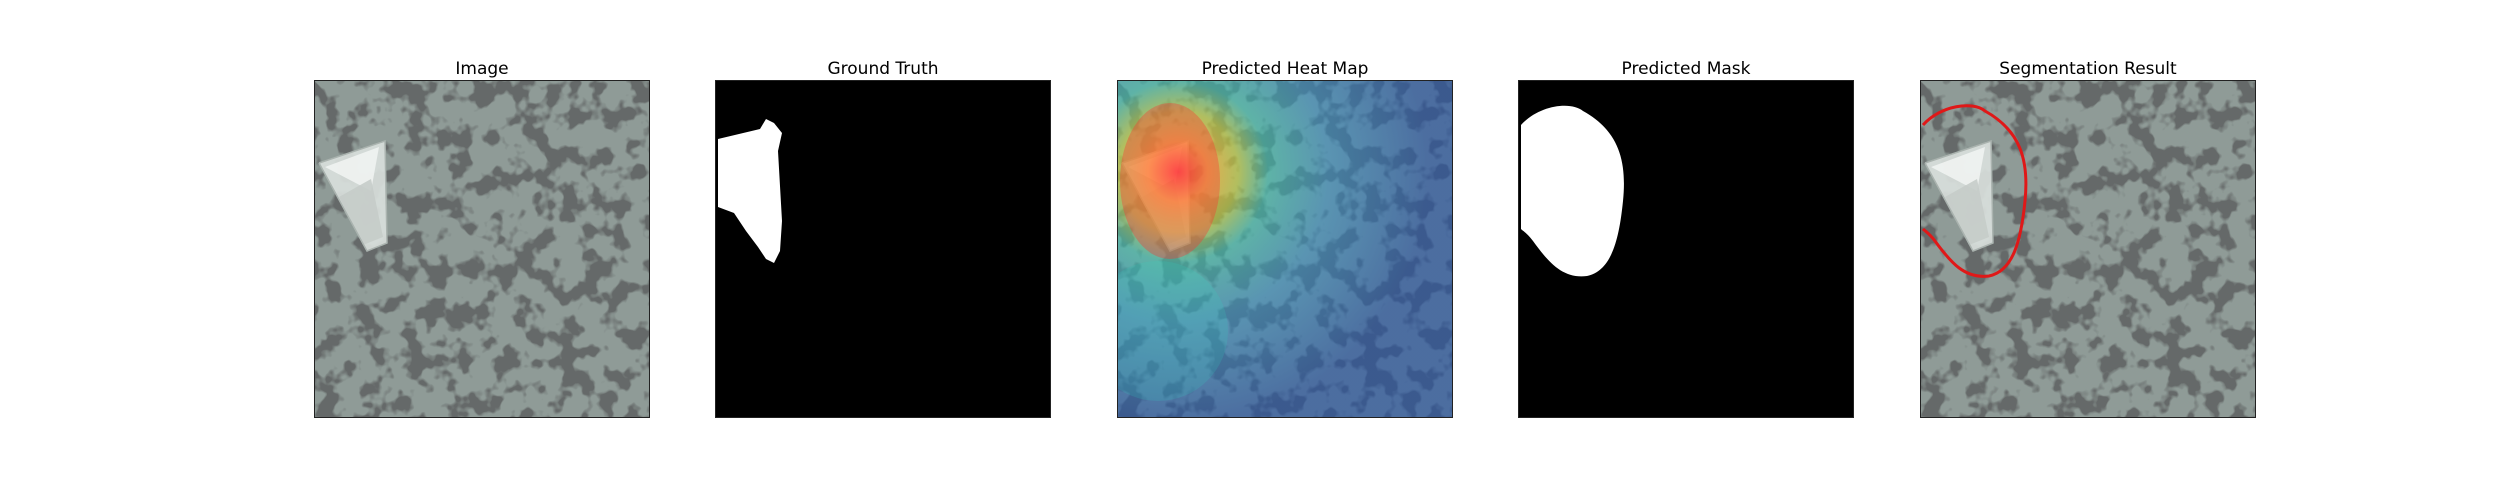  I want to click on ground-truth-region, so click(750, 191).